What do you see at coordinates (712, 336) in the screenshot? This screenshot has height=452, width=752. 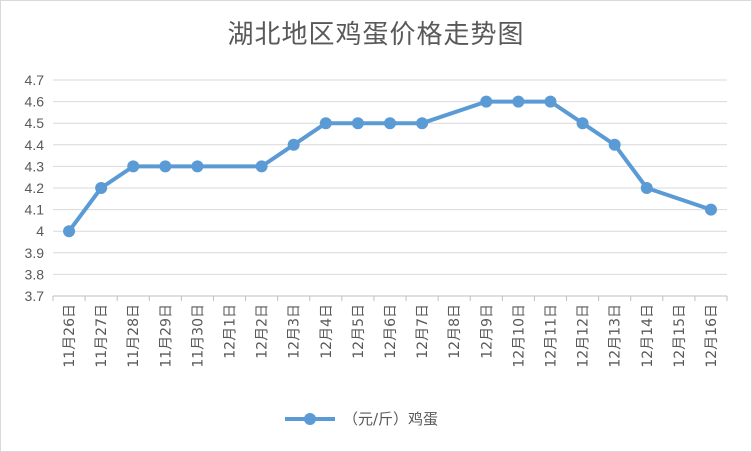 I see `x-tick-label: 12月16日` at bounding box center [712, 336].